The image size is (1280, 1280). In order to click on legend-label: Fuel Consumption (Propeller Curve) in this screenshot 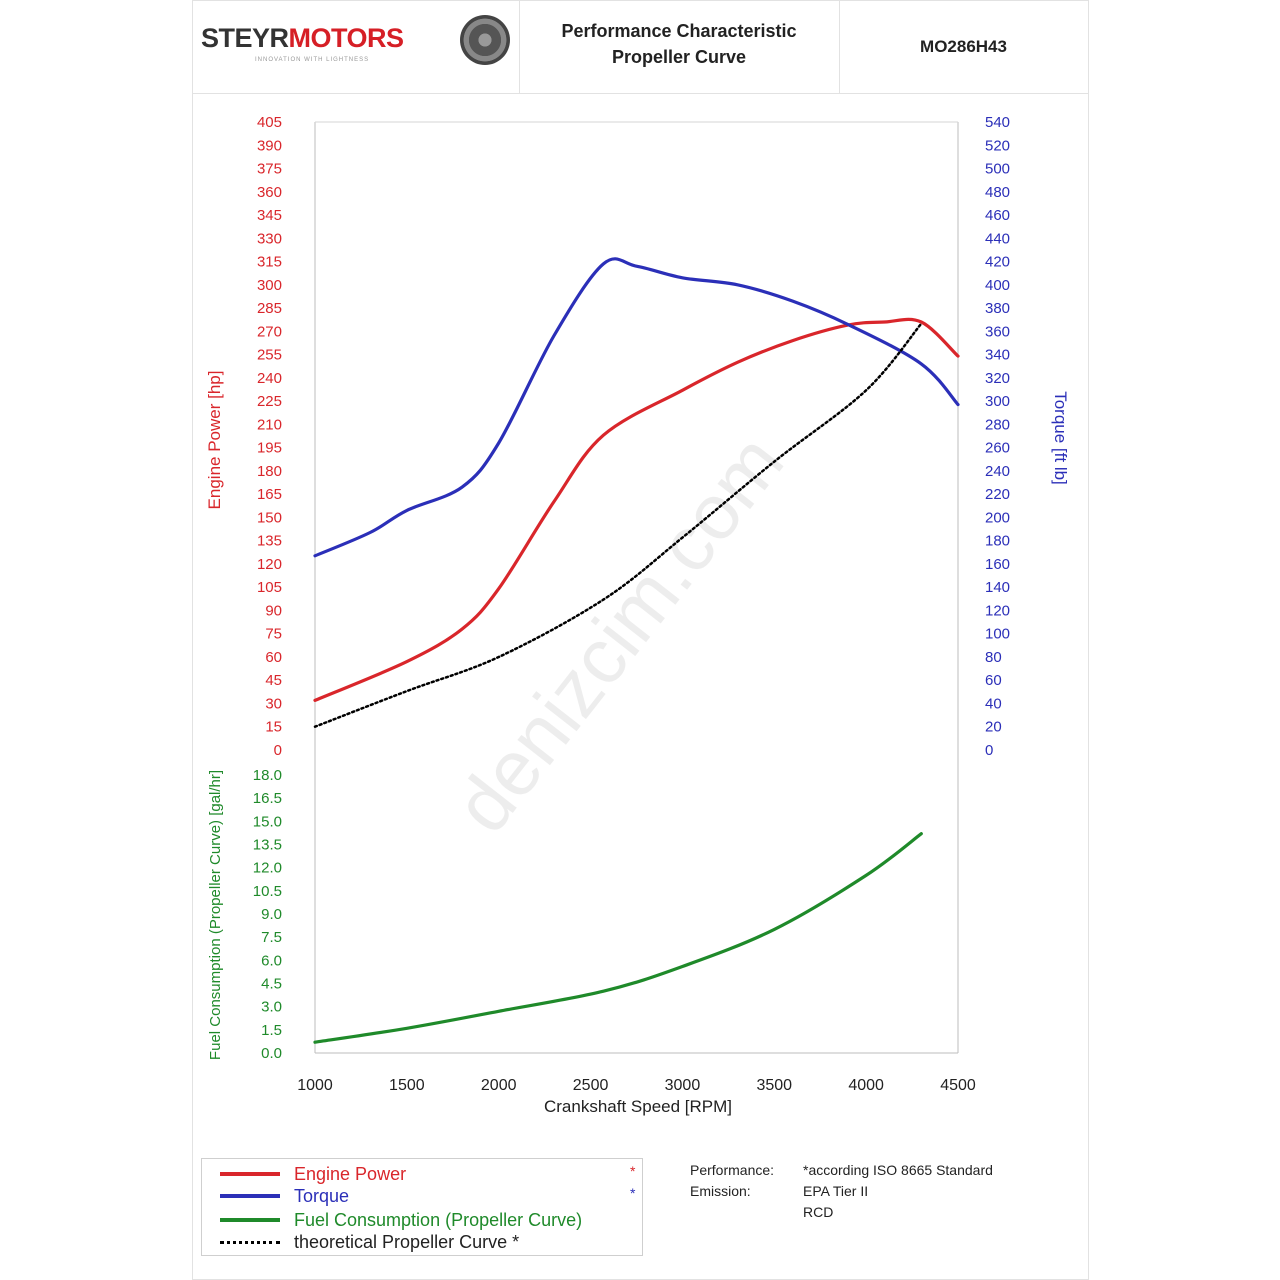, I will do `click(438, 1220)`.